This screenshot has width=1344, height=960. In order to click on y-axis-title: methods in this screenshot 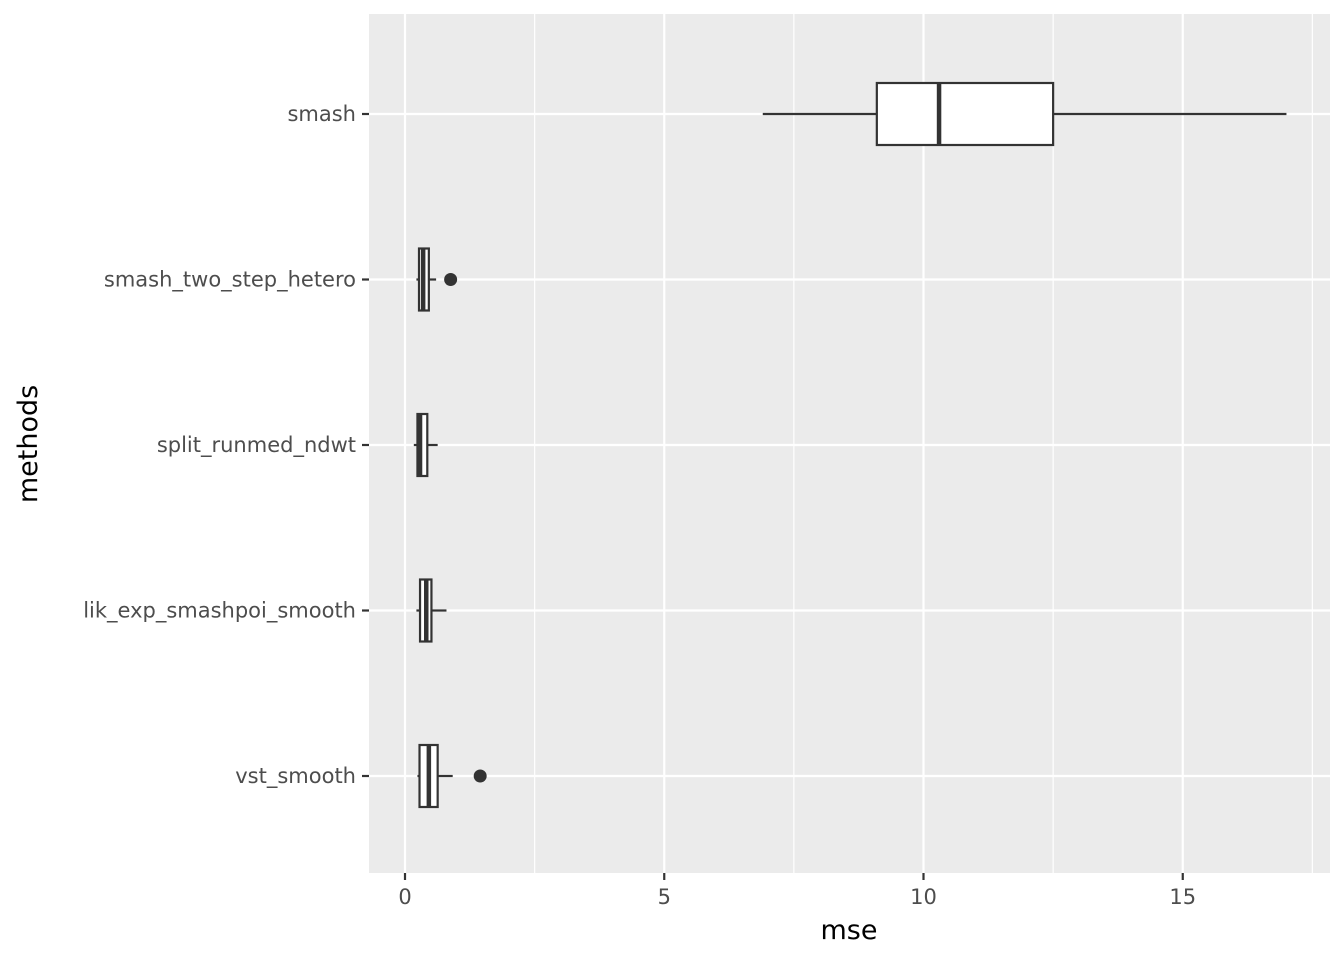, I will do `click(28, 444)`.